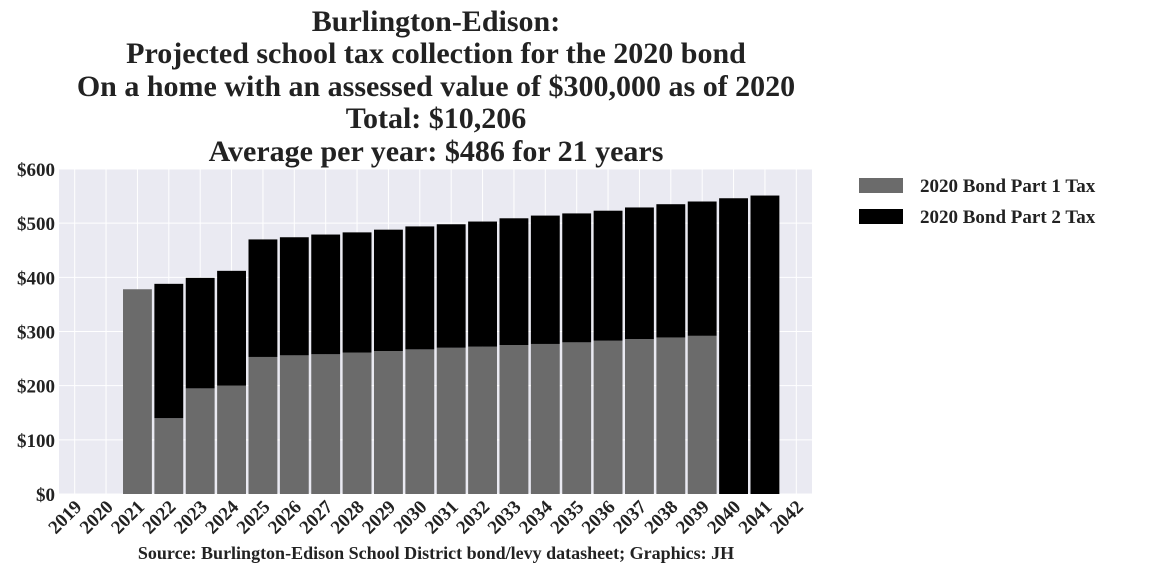 The height and width of the screenshot is (576, 1152). I want to click on bar-part2-2027, so click(326, 294).